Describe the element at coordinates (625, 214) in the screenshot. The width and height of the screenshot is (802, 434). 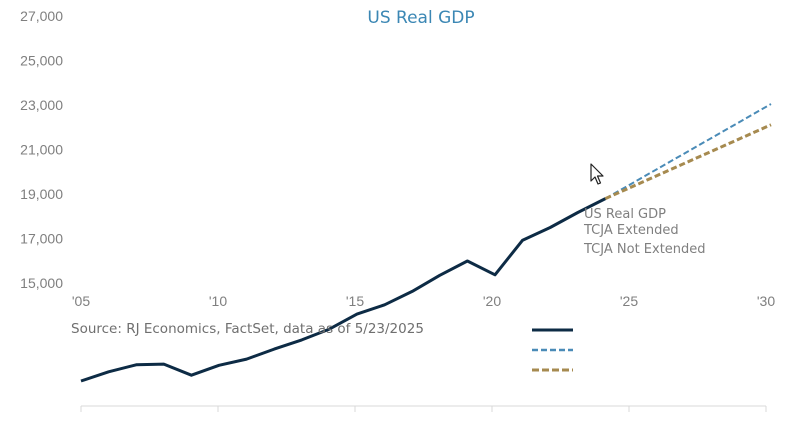
I see `legend-label-us-real-gdp: US Real GDP` at that location.